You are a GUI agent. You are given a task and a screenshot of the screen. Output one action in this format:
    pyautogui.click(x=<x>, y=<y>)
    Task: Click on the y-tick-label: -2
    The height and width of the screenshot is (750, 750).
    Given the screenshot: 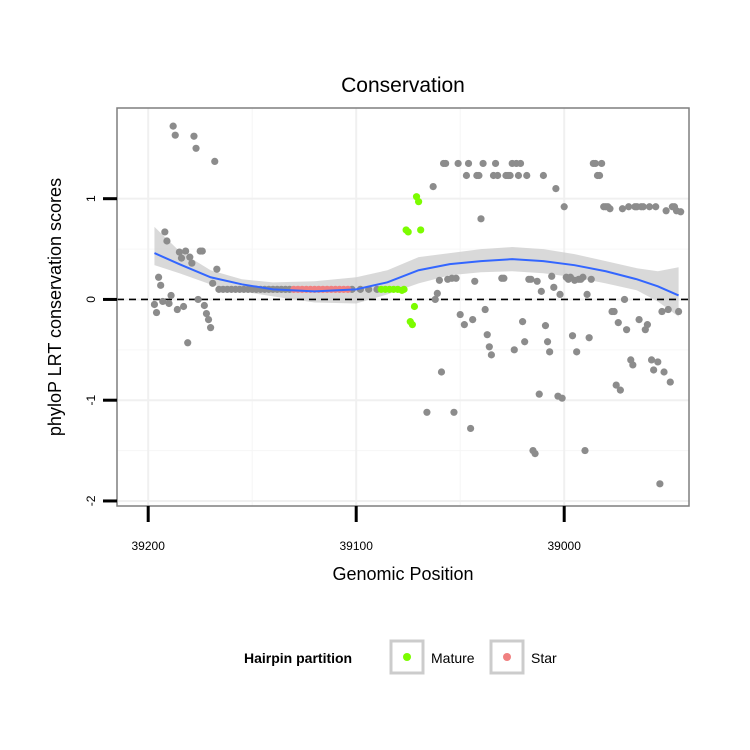 What is the action you would take?
    pyautogui.click(x=91, y=500)
    